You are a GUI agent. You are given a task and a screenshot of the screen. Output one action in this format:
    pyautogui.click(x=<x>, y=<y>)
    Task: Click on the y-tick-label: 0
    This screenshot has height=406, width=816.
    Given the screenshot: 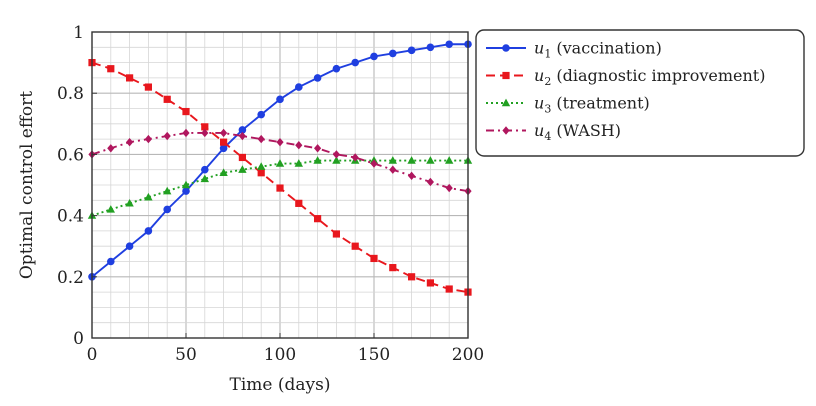 What is the action you would take?
    pyautogui.click(x=78, y=339)
    